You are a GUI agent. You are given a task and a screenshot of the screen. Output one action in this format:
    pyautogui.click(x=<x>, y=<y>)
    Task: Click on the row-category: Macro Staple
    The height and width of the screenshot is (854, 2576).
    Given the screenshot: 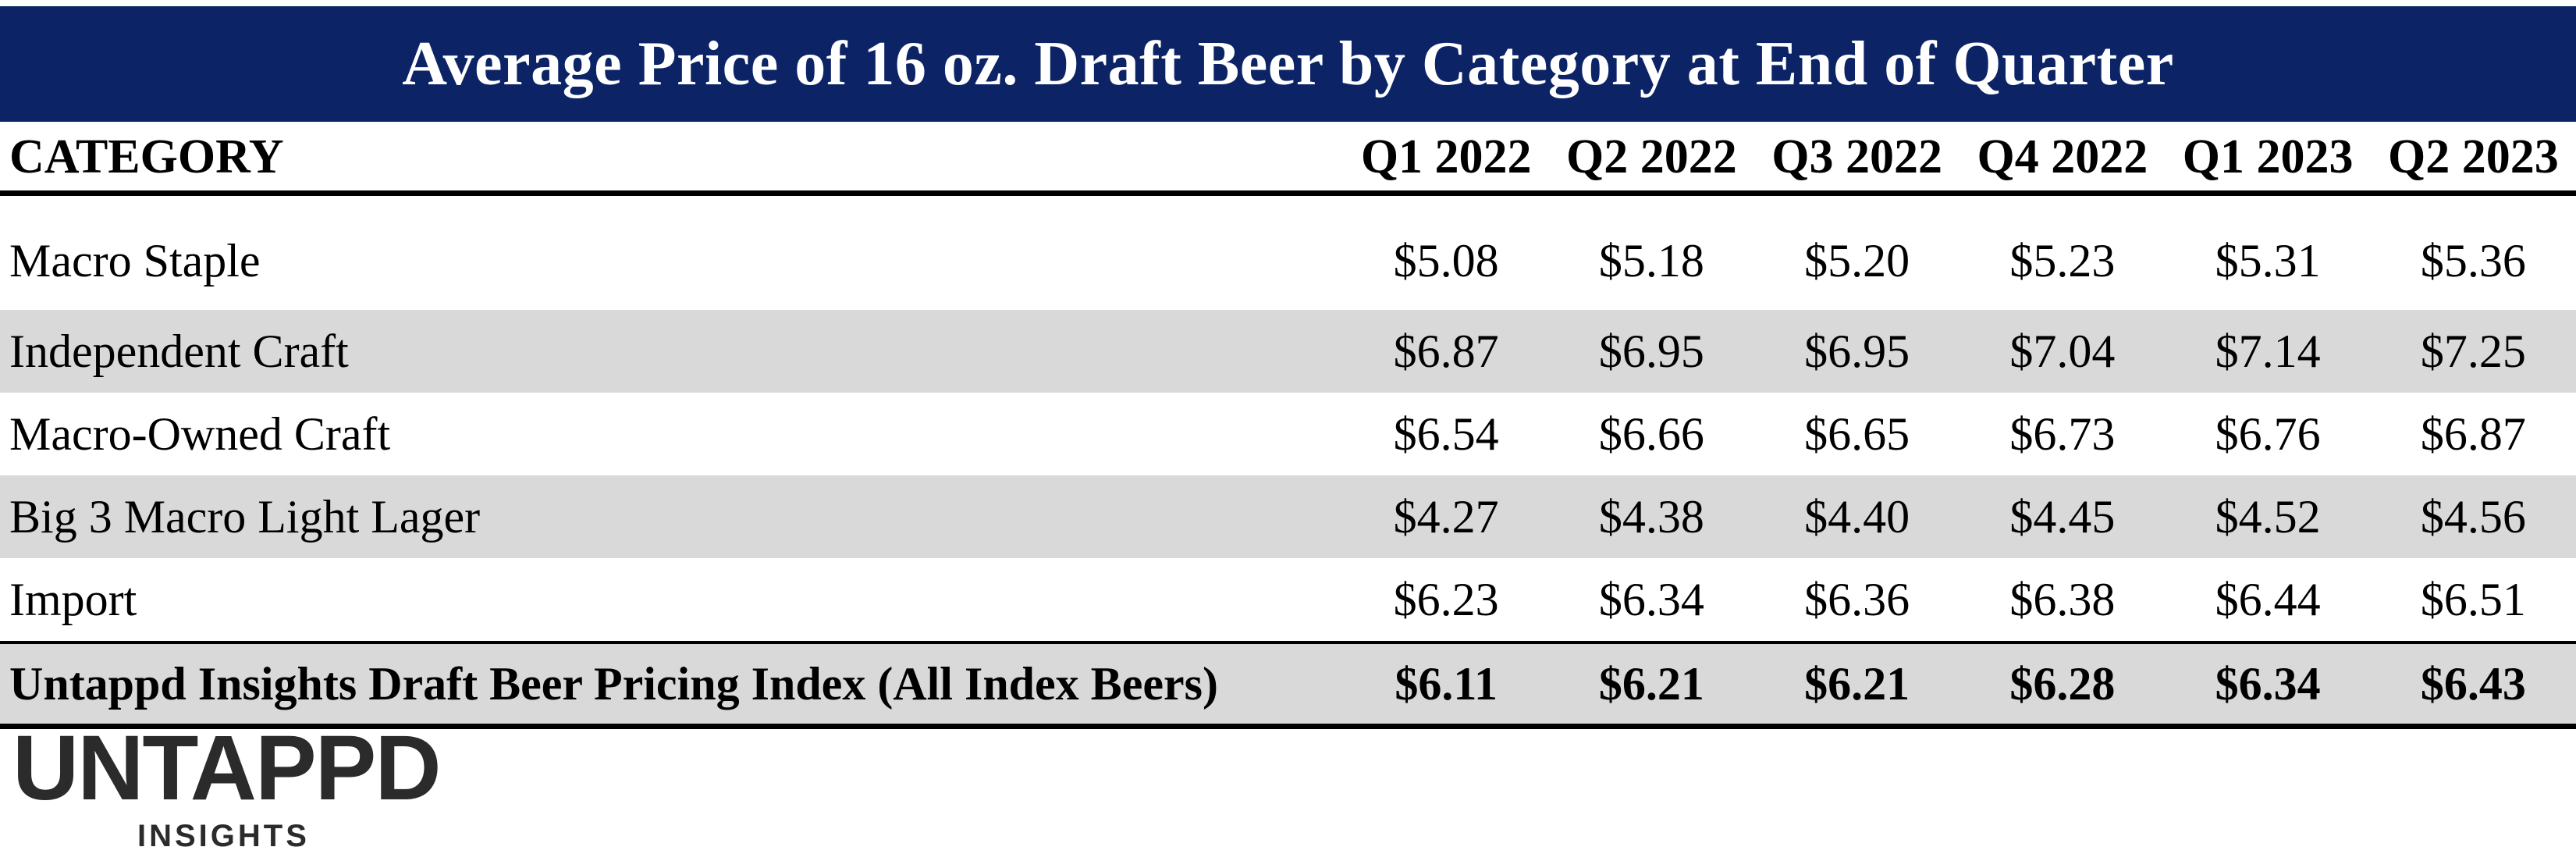 What is the action you would take?
    pyautogui.click(x=135, y=260)
    